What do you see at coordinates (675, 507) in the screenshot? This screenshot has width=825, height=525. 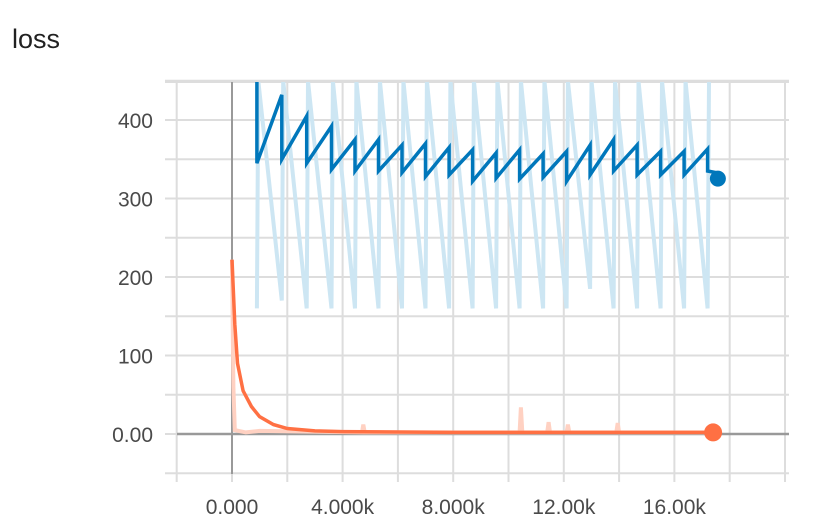 I see `x-tick-label: 16.00k` at bounding box center [675, 507].